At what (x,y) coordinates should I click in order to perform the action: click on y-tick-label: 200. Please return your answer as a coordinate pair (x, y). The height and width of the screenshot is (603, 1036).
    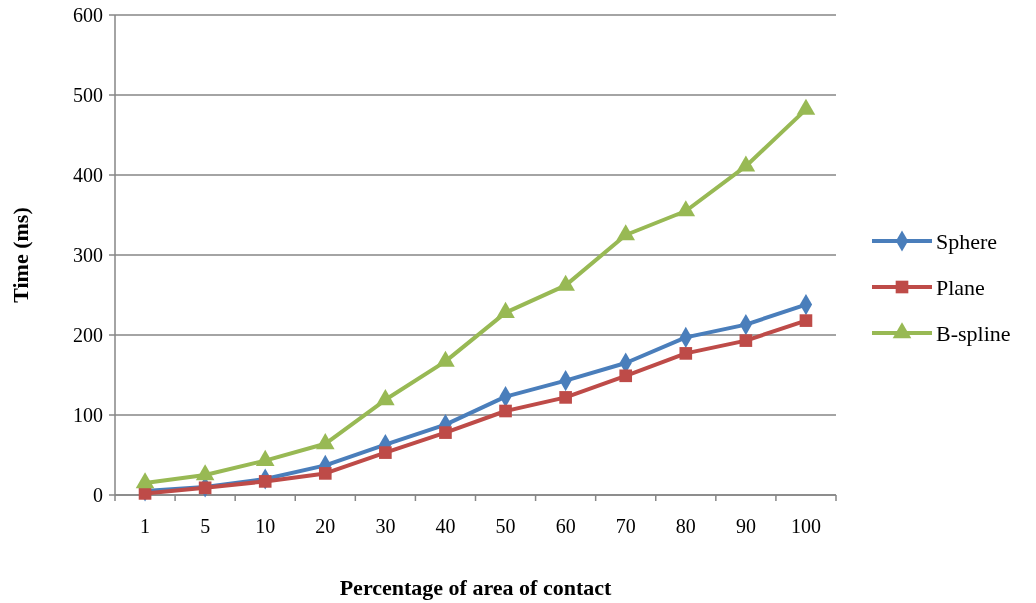
    Looking at the image, I should click on (88, 335).